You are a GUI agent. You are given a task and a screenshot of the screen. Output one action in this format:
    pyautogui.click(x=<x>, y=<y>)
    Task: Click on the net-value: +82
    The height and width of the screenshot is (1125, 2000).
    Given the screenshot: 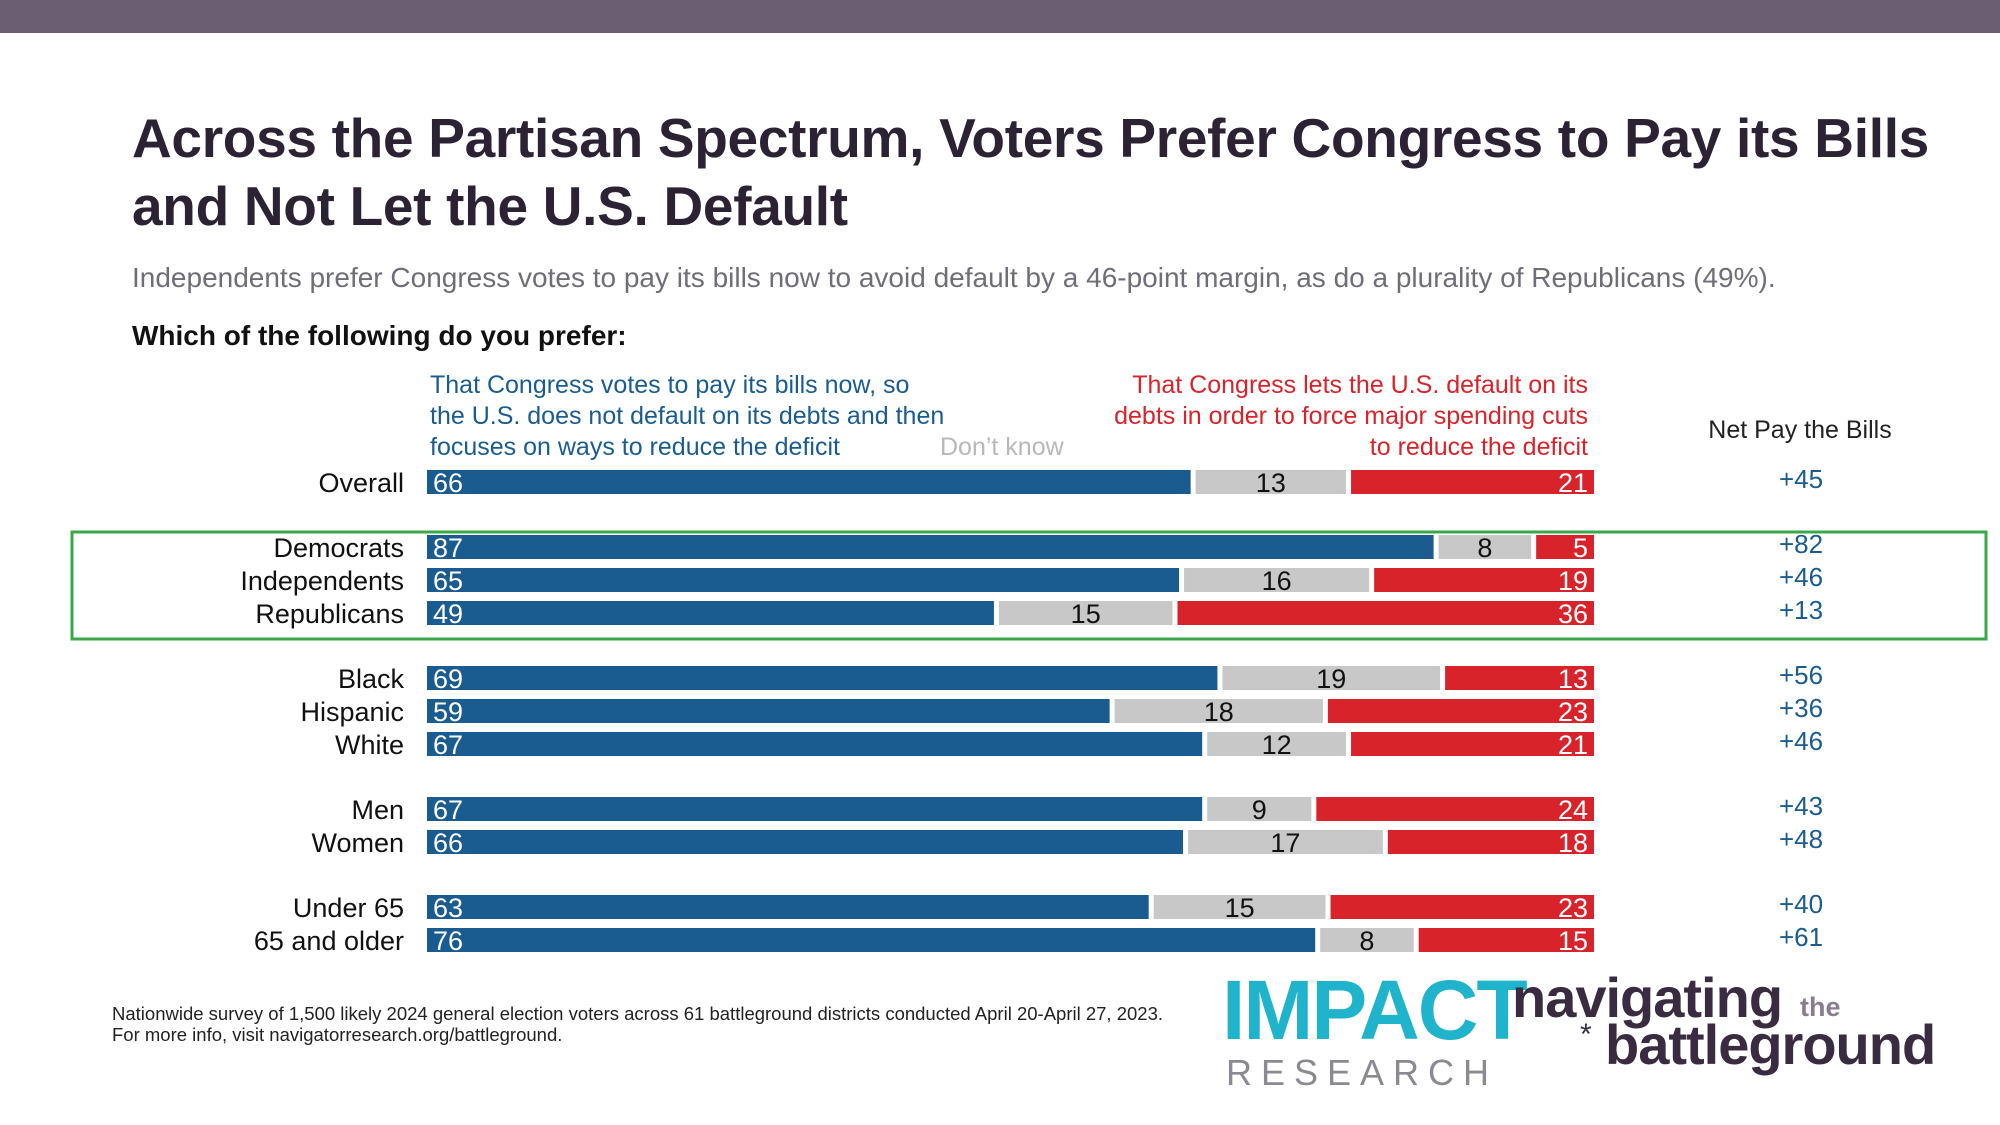 What is the action you would take?
    pyautogui.click(x=1801, y=544)
    